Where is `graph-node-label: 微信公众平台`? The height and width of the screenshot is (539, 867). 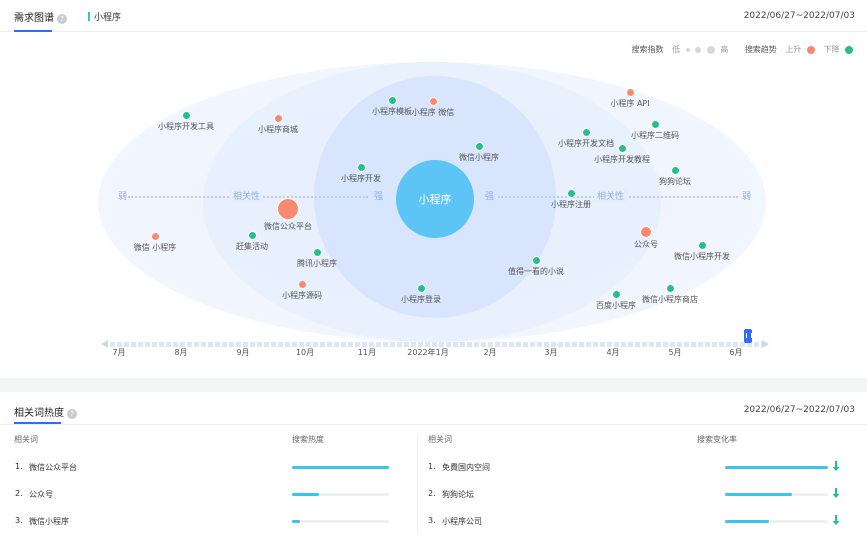 graph-node-label: 微信公众平台 is located at coordinates (288, 226).